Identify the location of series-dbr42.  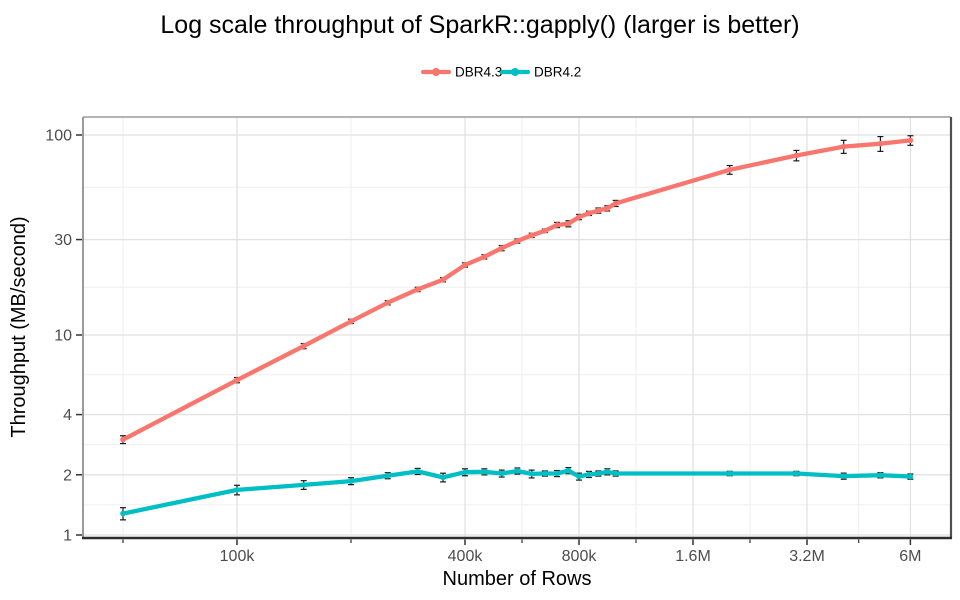
(516, 493).